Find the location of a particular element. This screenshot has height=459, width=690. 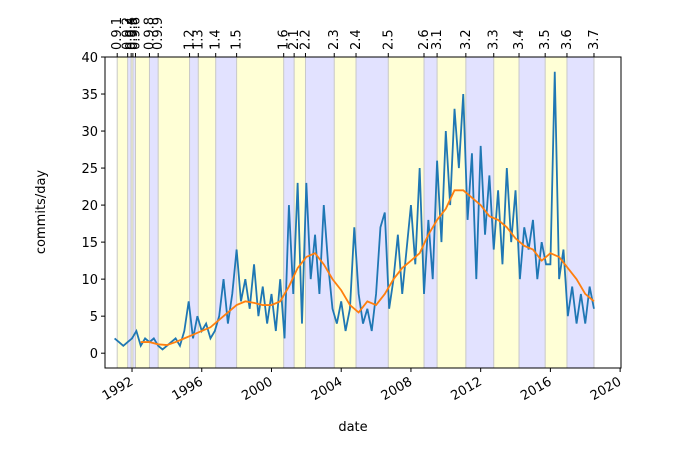

release-label: 1.3 is located at coordinates (198, 39).